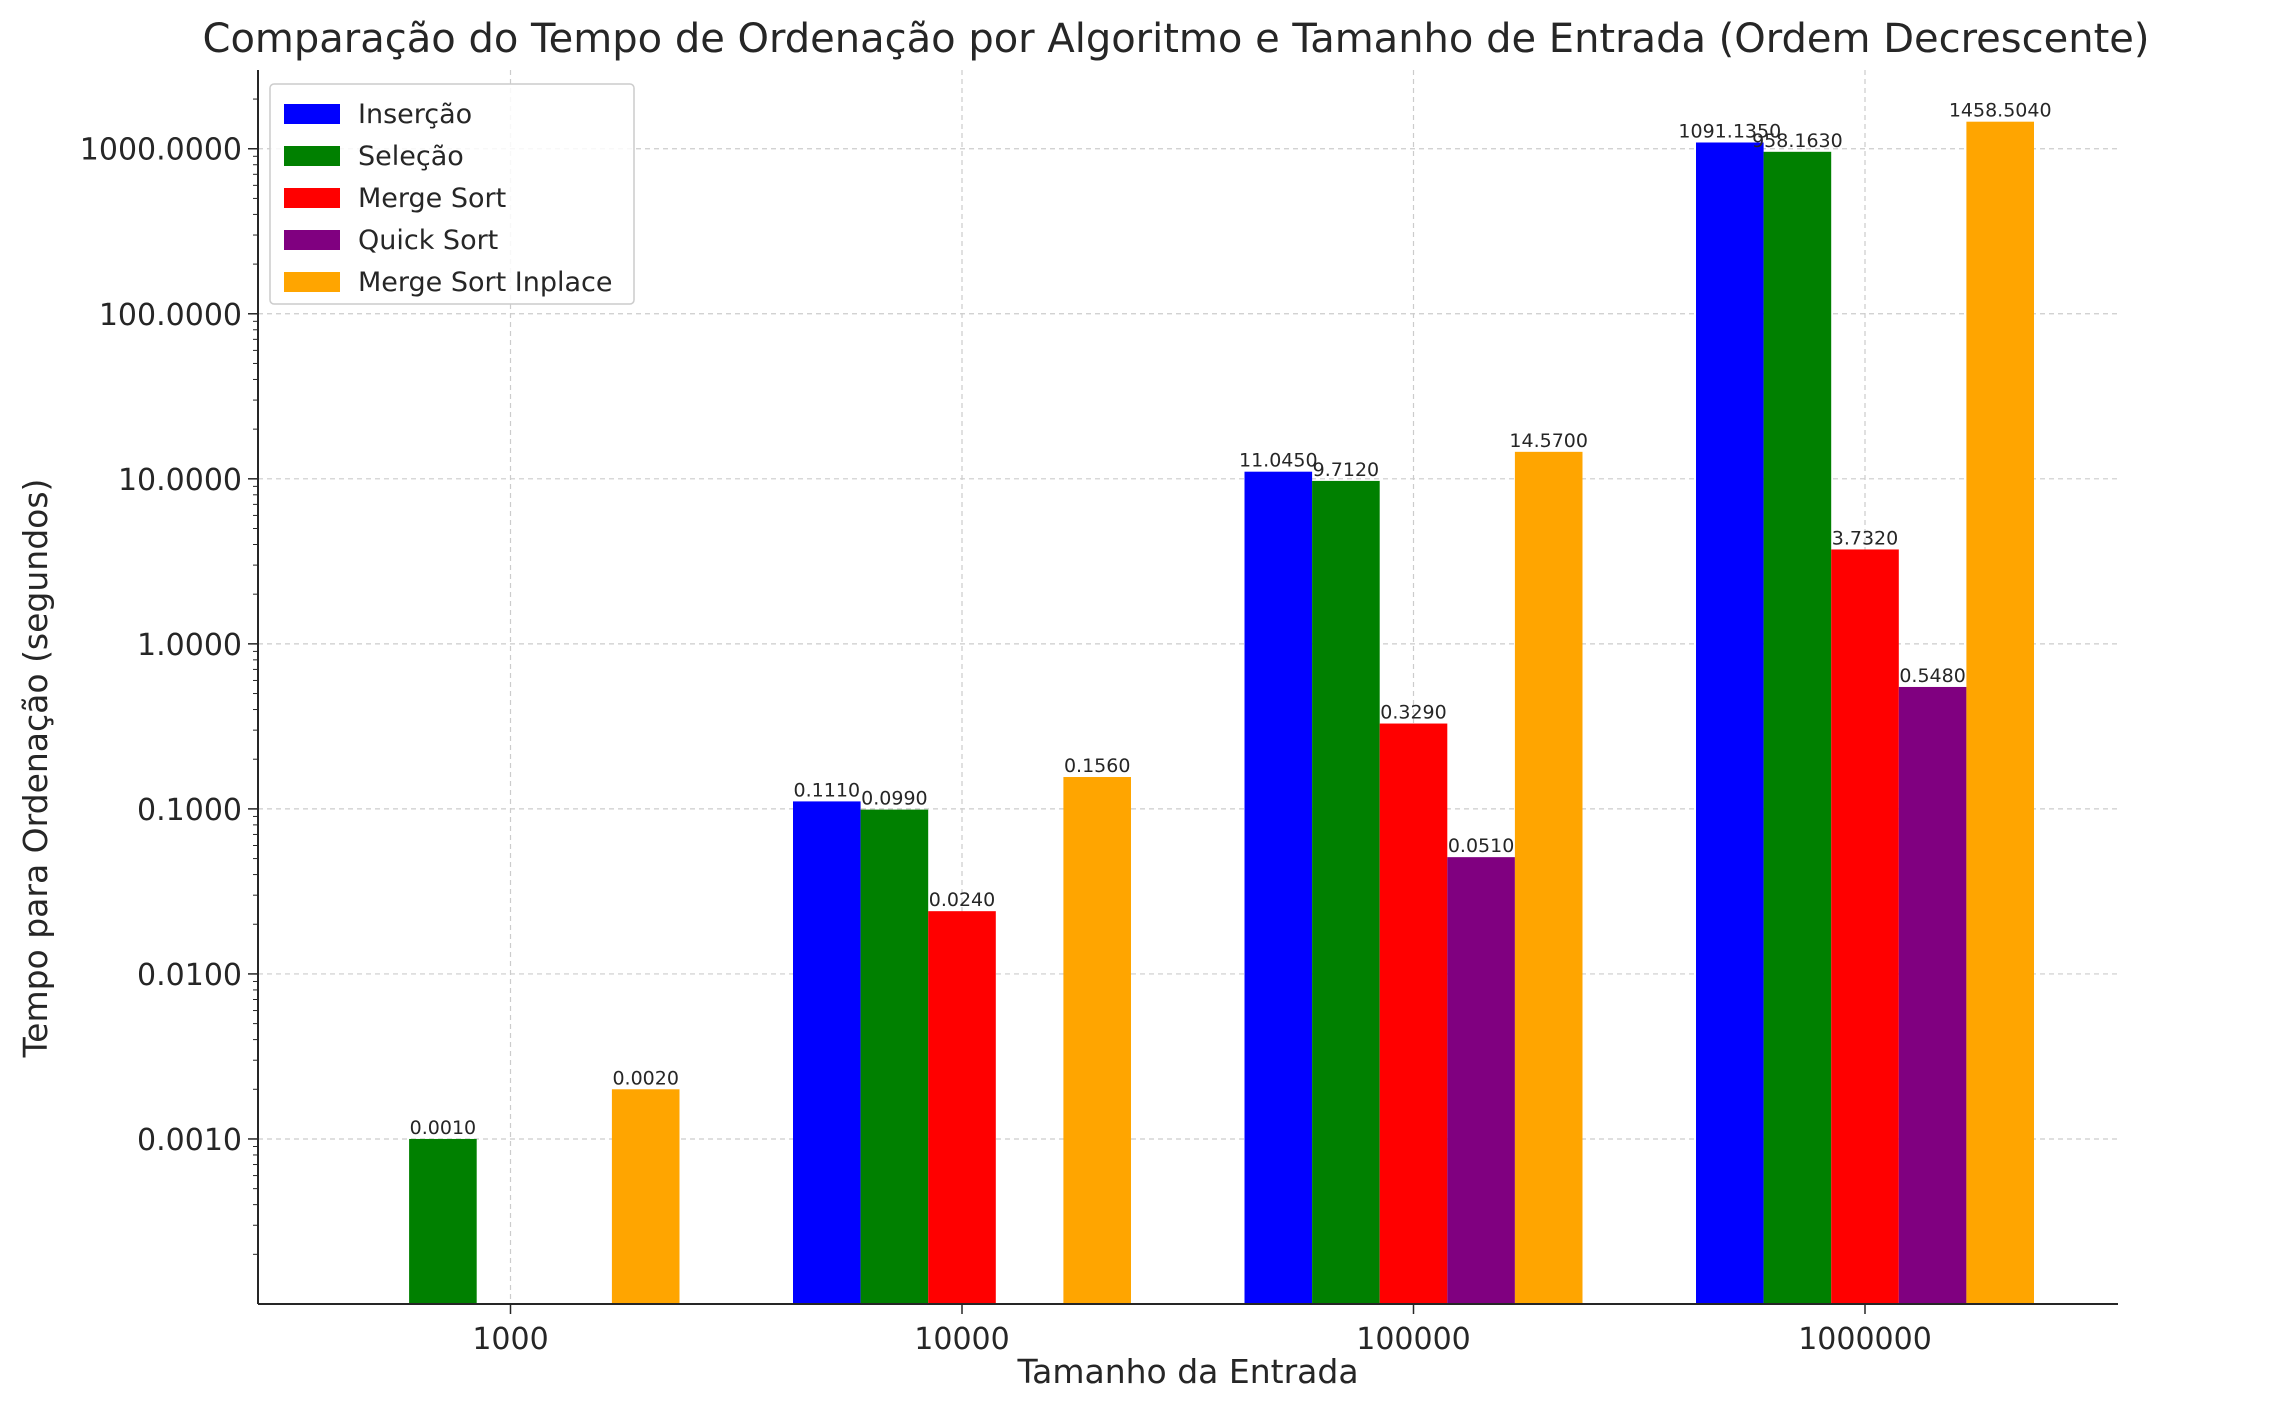 Image resolution: width=2288 pixels, height=1410 pixels. I want to click on x-tick-label: 100000, so click(1413, 1339).